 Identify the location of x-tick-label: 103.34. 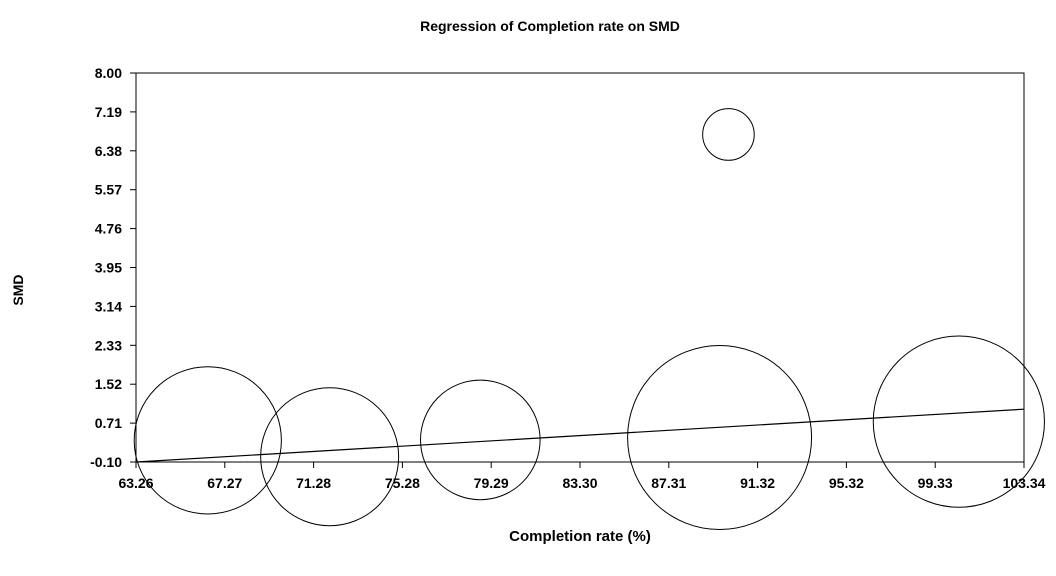
(1024, 483).